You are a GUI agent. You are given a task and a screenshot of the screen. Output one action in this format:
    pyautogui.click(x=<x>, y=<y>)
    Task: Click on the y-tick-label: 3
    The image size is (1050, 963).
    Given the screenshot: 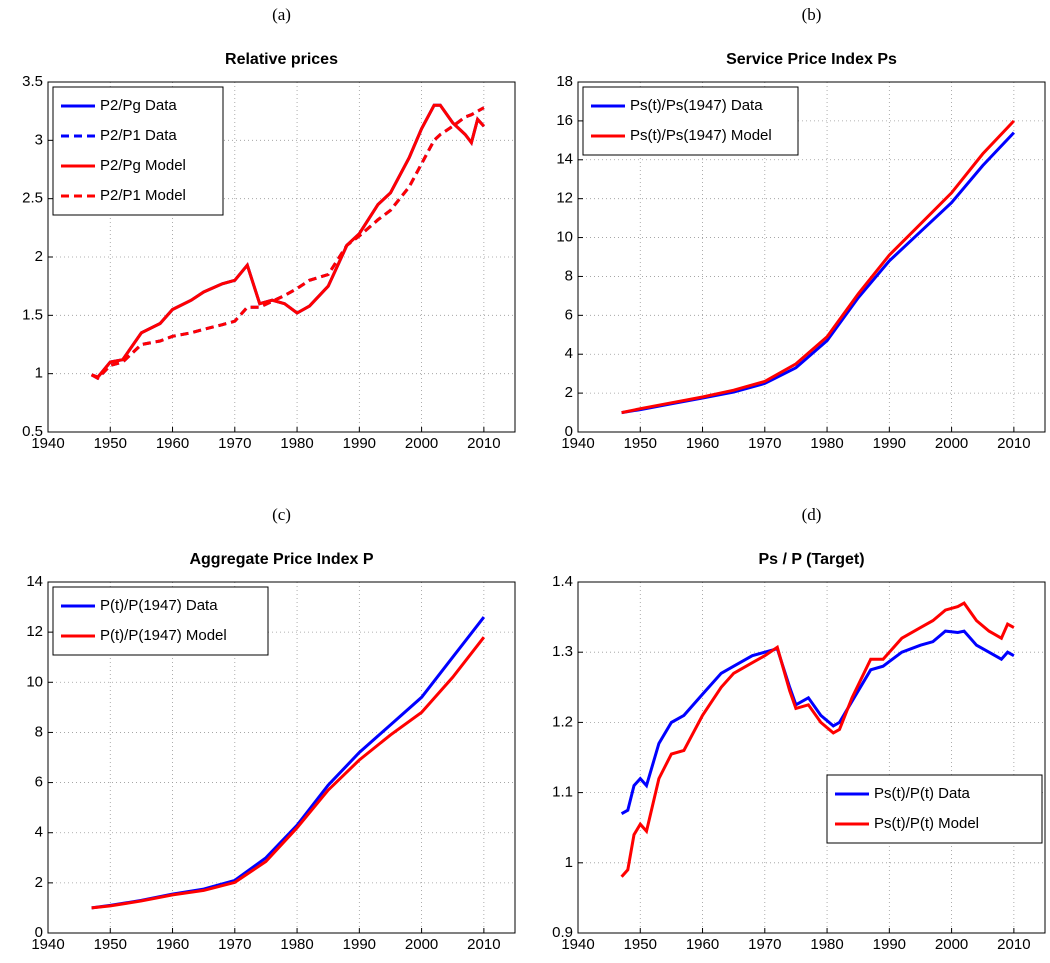 What is the action you would take?
    pyautogui.click(x=39, y=139)
    